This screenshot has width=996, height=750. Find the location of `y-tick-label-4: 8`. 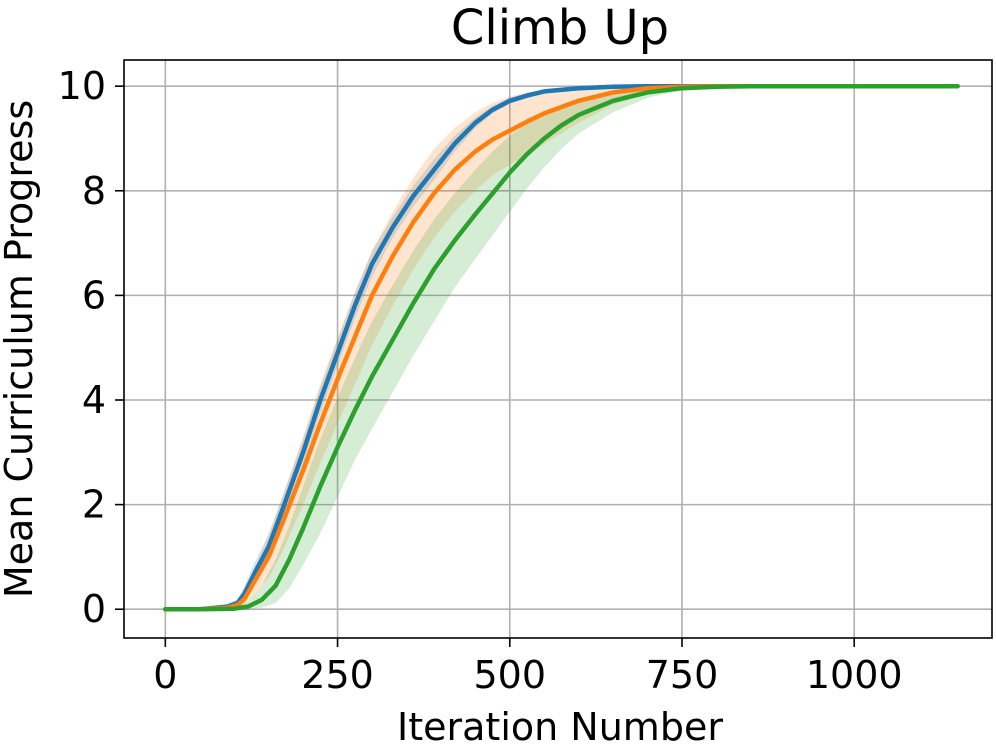

y-tick-label-4: 8 is located at coordinates (94, 191).